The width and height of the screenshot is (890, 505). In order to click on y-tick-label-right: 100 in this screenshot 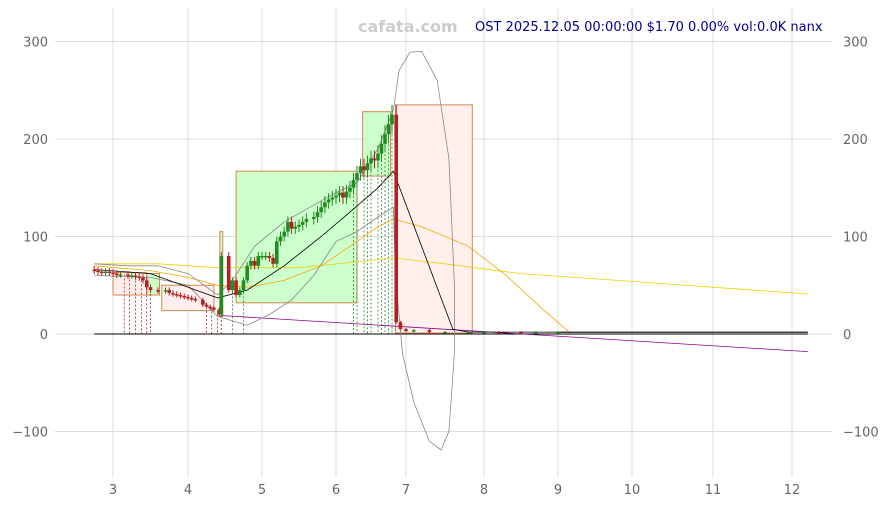, I will do `click(855, 238)`.